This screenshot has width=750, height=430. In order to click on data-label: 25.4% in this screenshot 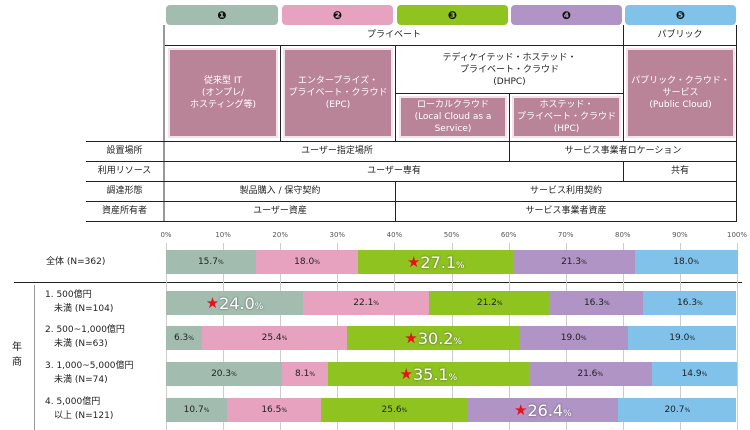, I will do `click(274, 338)`.